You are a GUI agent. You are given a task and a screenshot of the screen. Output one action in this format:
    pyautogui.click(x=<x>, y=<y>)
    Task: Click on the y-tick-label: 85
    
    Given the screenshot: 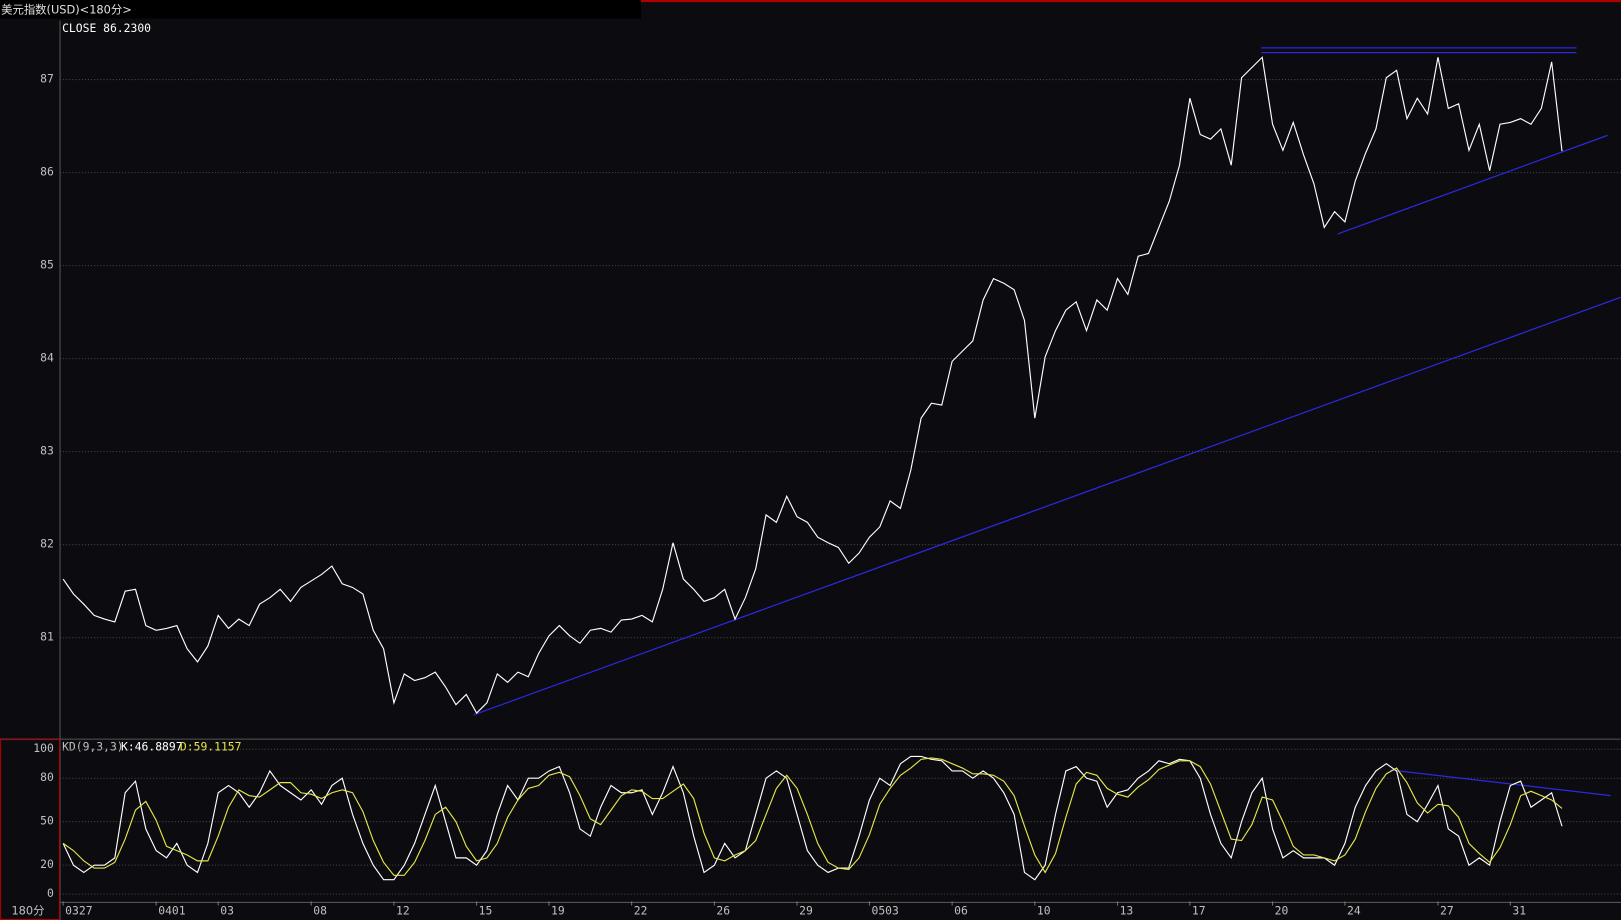 What is the action you would take?
    pyautogui.click(x=47, y=265)
    